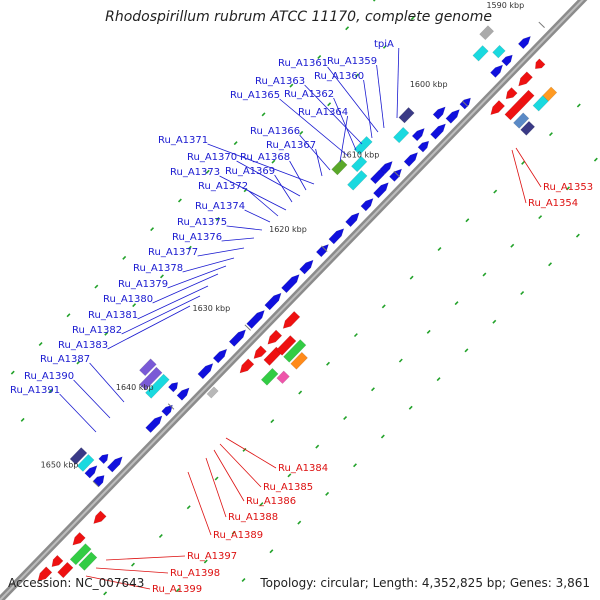  Describe the element at coordinates (202, 222) in the screenshot. I see `forward-gene-label: Ru_A1375` at that location.